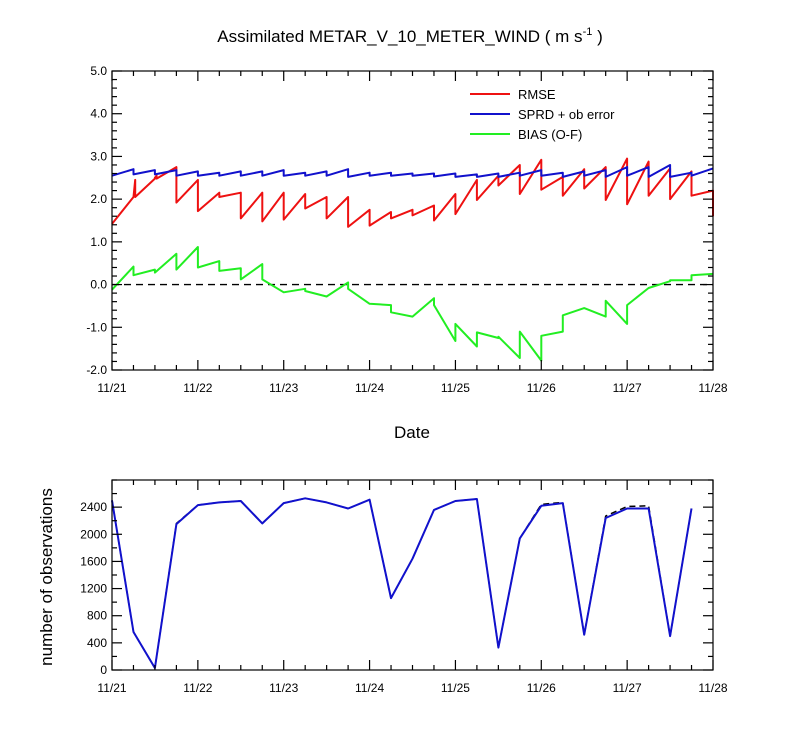 Image resolution: width=800 pixels, height=750 pixels. I want to click on bottom-y-axis-title: number of observations, so click(46, 577).